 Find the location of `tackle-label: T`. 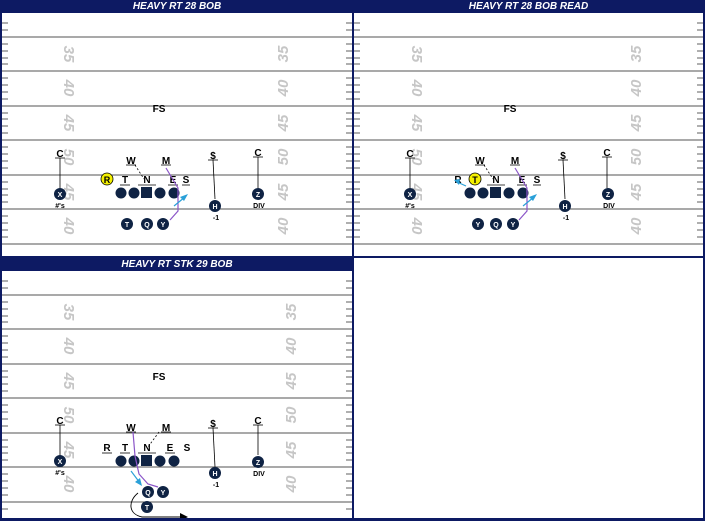

tackle-label: T is located at coordinates (125, 180).